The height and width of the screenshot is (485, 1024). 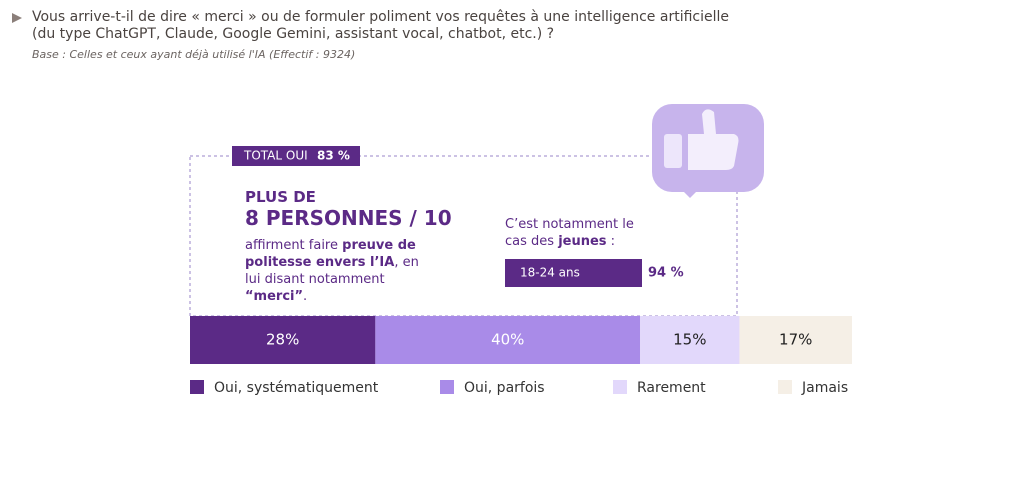 I want to click on total-badge, so click(x=296, y=156).